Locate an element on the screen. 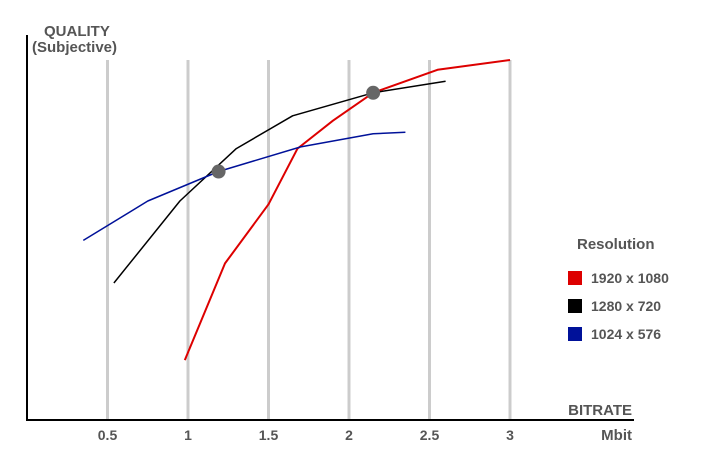  y-axis-title-line2: (Subjective) is located at coordinates (74, 47).